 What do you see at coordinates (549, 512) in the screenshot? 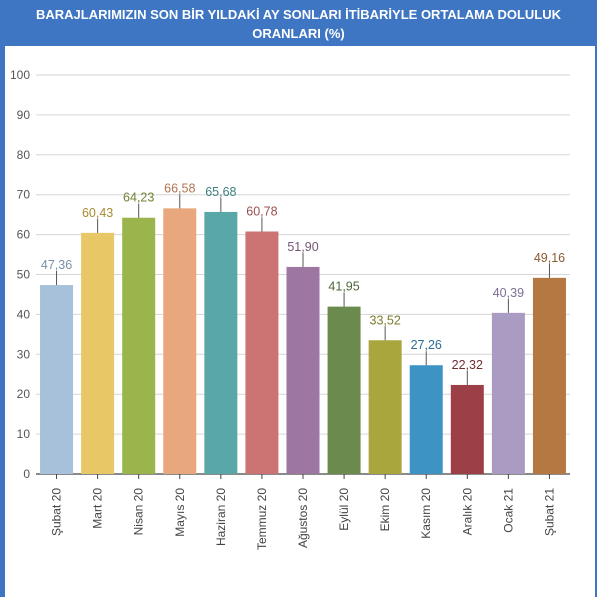
I see `x-tick-label: Şubat 21` at bounding box center [549, 512].